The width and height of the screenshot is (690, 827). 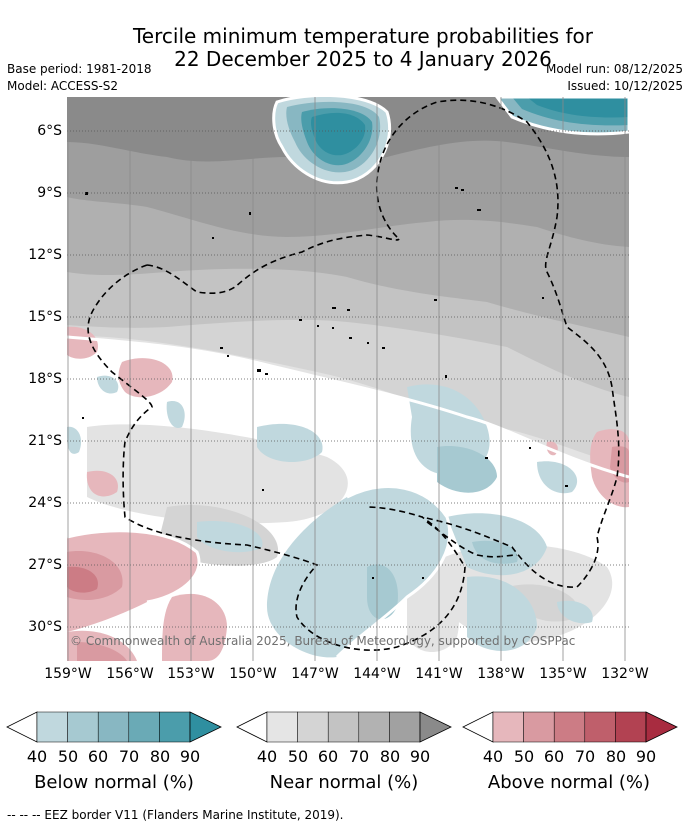 I want to click on lat-label: 12°S, so click(x=45, y=255).